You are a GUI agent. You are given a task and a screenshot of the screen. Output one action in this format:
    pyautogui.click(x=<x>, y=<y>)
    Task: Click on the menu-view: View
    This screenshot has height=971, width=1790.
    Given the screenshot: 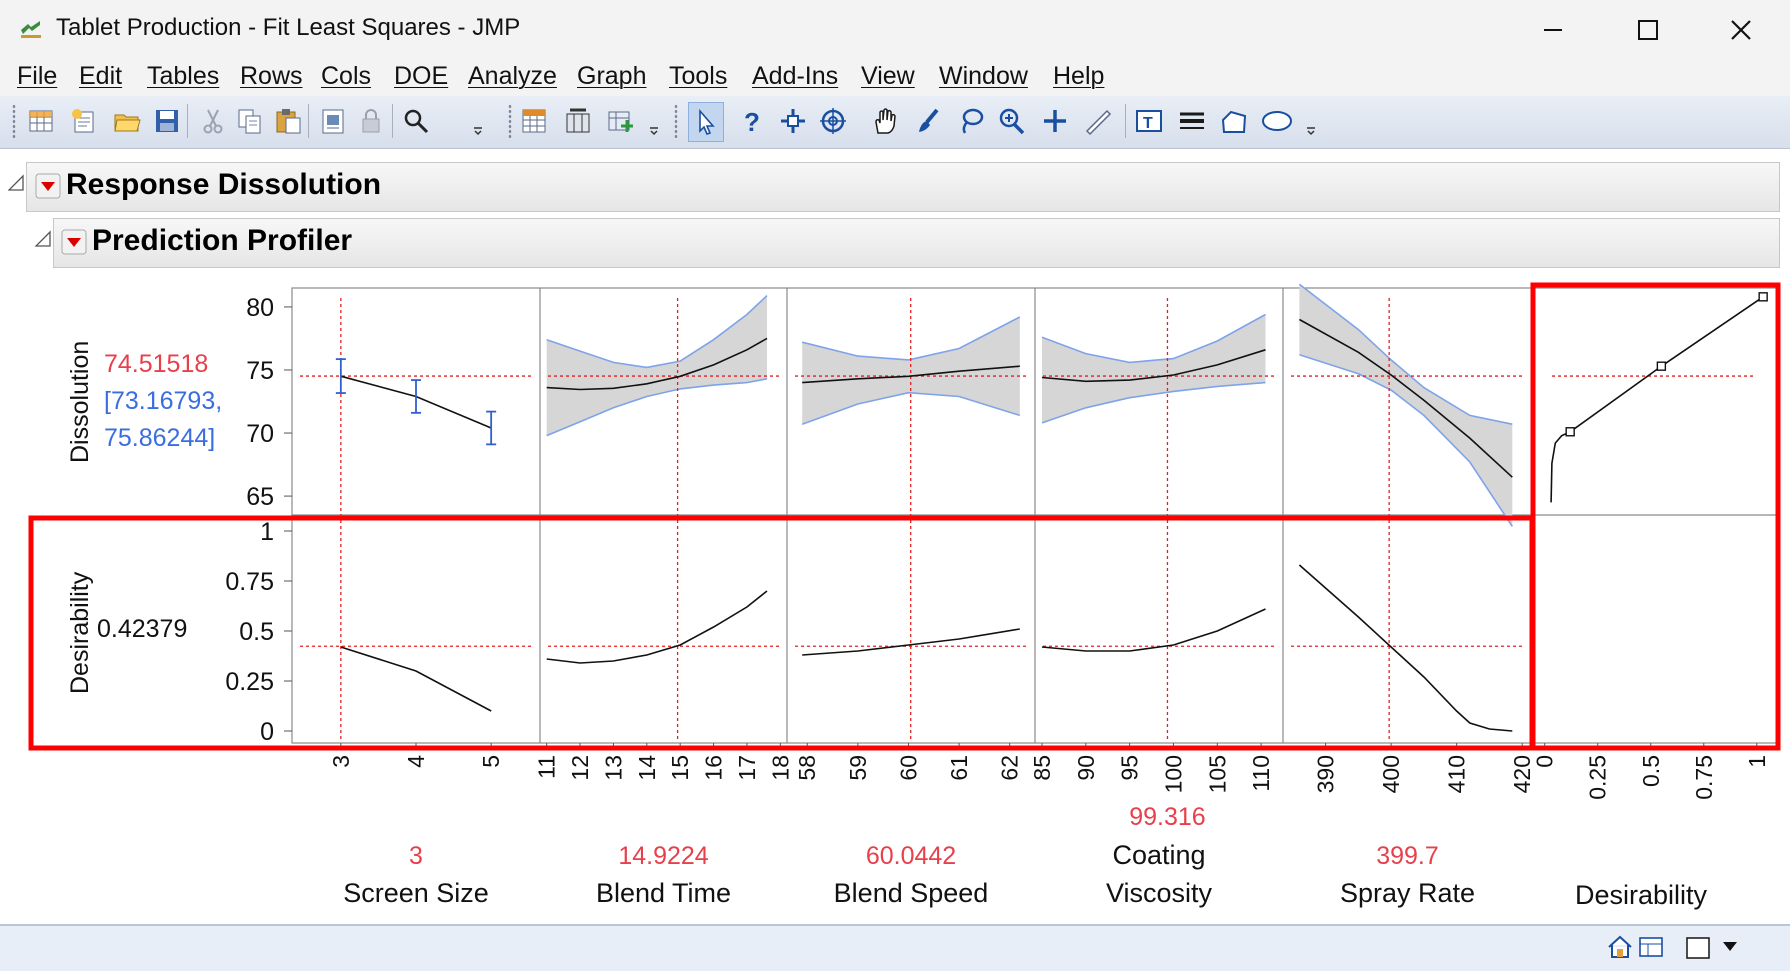 What is the action you would take?
    pyautogui.click(x=888, y=76)
    